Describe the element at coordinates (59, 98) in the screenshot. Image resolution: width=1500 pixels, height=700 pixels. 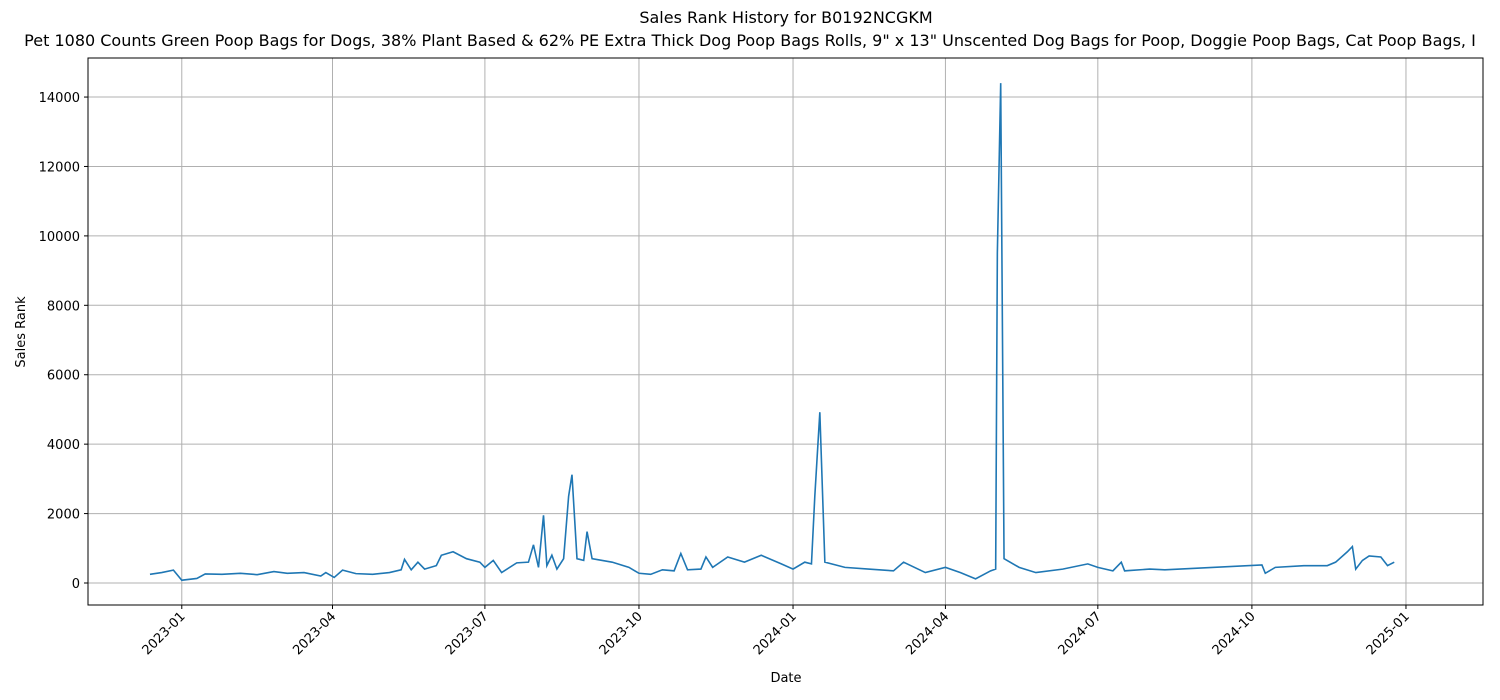
I see `y-tick-label: 14000` at that location.